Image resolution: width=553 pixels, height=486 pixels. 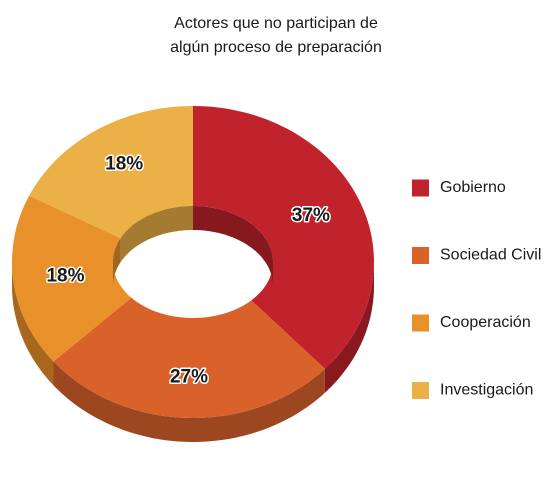 I want to click on chart-title: algún proceso de preparación, so click(x=276, y=47).